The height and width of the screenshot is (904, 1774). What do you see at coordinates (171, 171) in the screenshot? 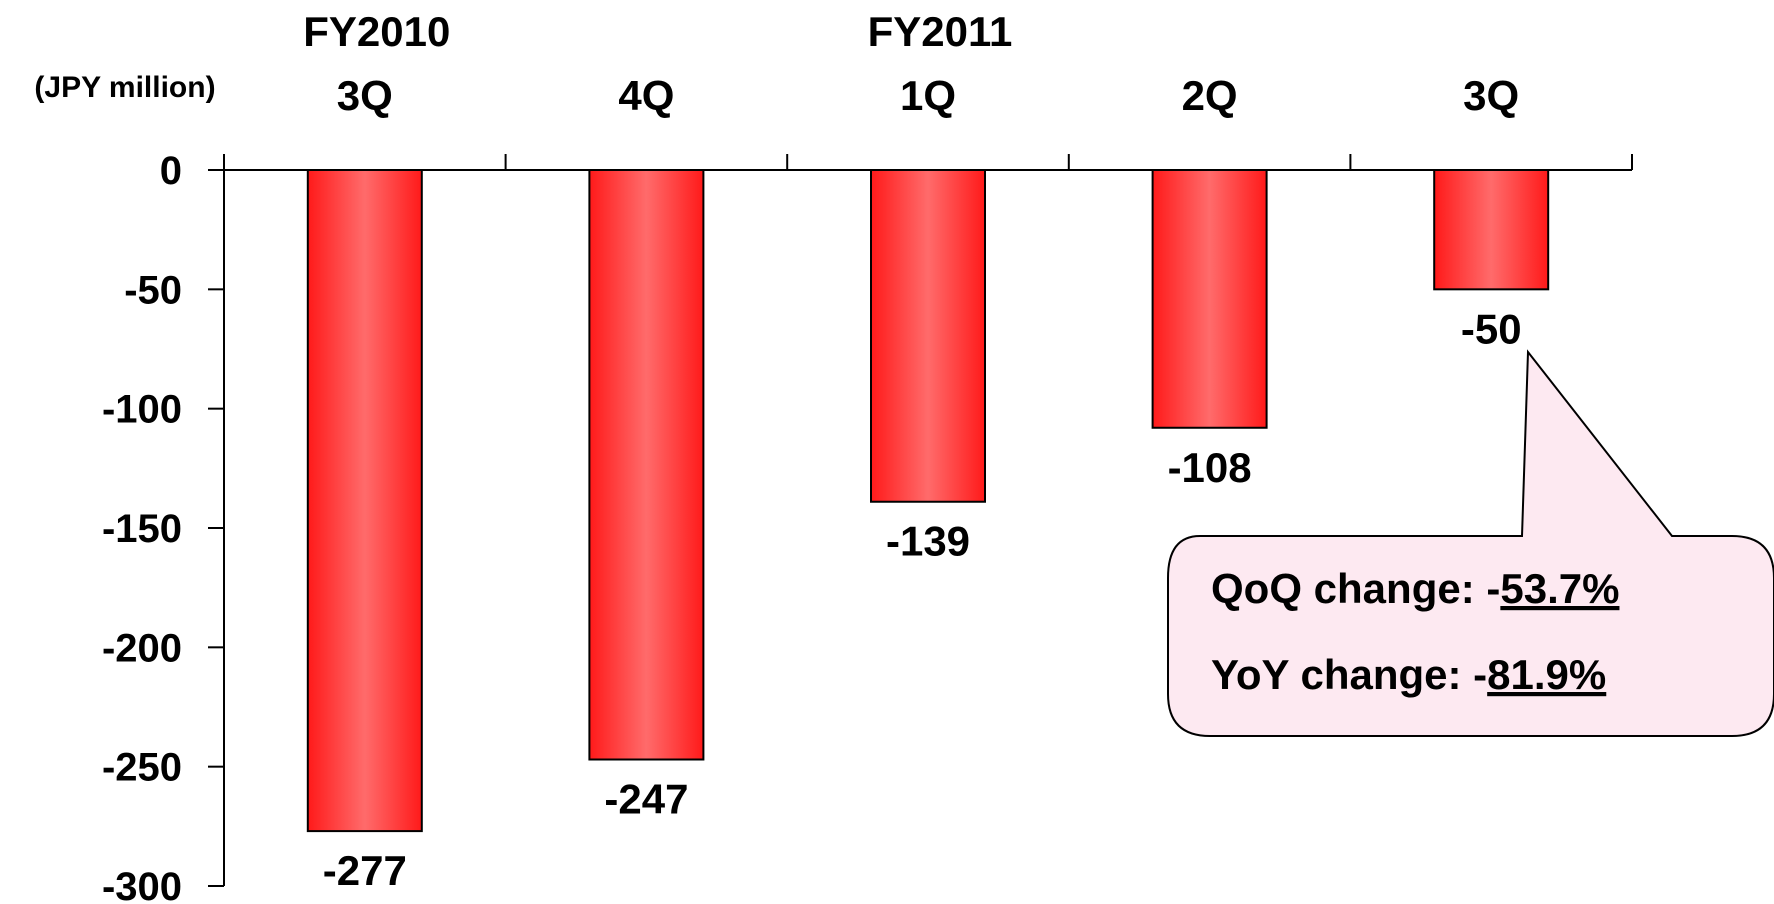
I see `y-tick-label: 0` at bounding box center [171, 171].